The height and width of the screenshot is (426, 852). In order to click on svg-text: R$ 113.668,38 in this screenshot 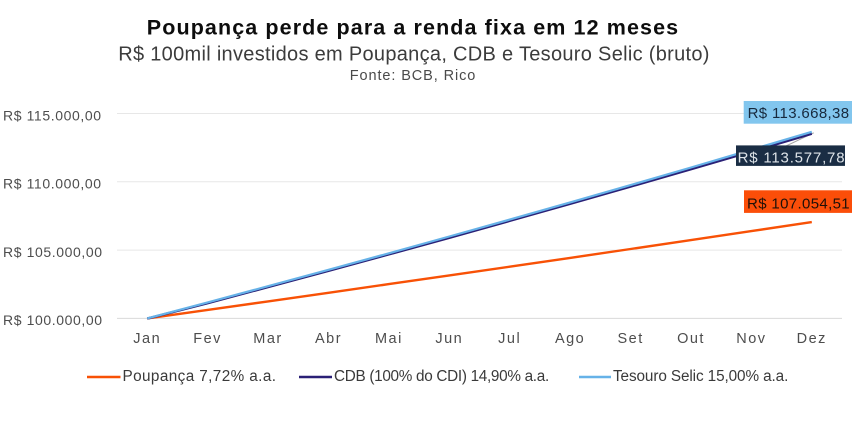, I will do `click(799, 113)`.